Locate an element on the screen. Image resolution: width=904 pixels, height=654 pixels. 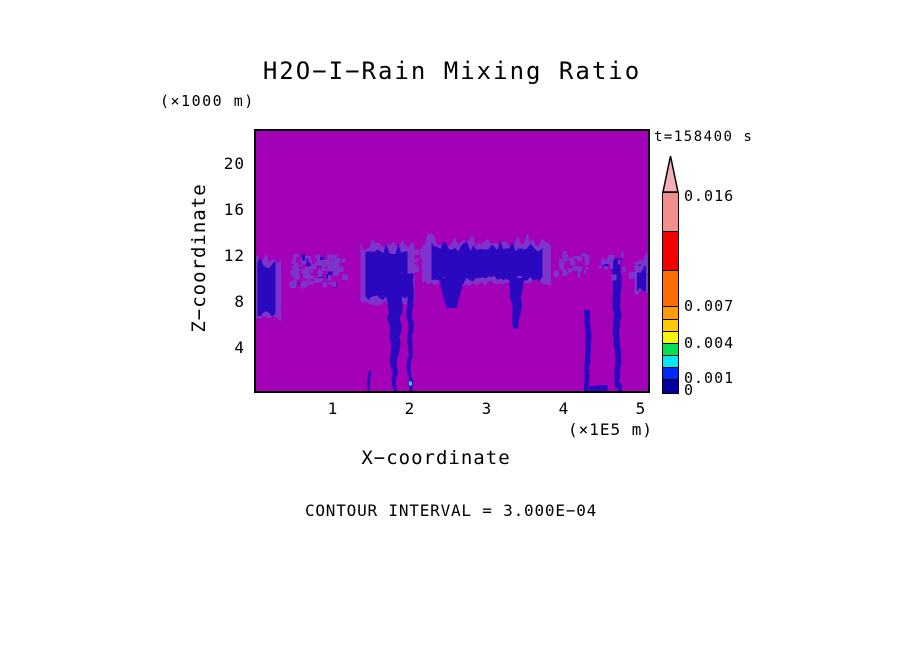
colorbar-value-label: 0.004 is located at coordinates (709, 343).